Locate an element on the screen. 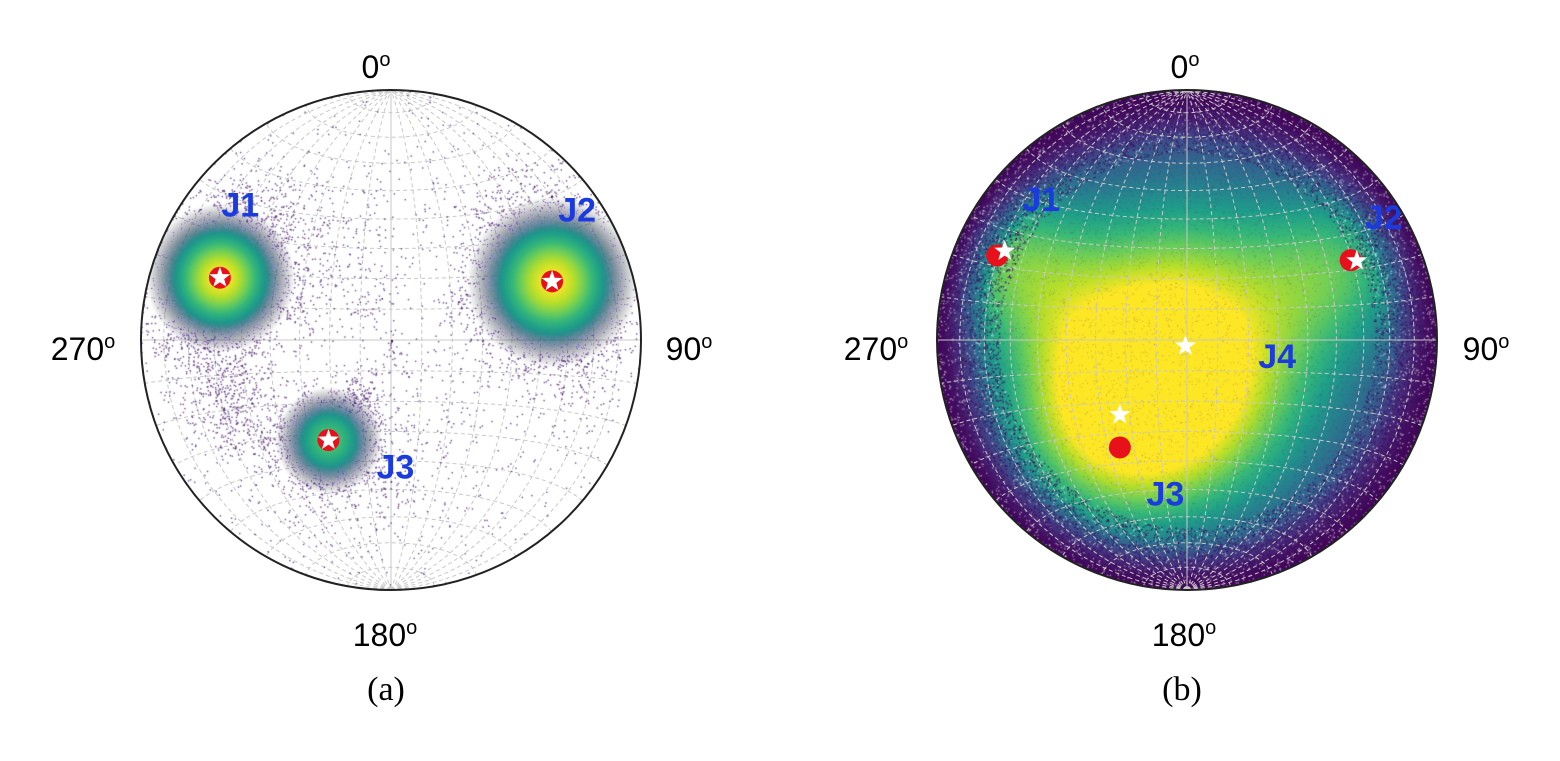 This screenshot has height=761, width=1560. azimuth-label-a-south: 180o is located at coordinates (385, 635).